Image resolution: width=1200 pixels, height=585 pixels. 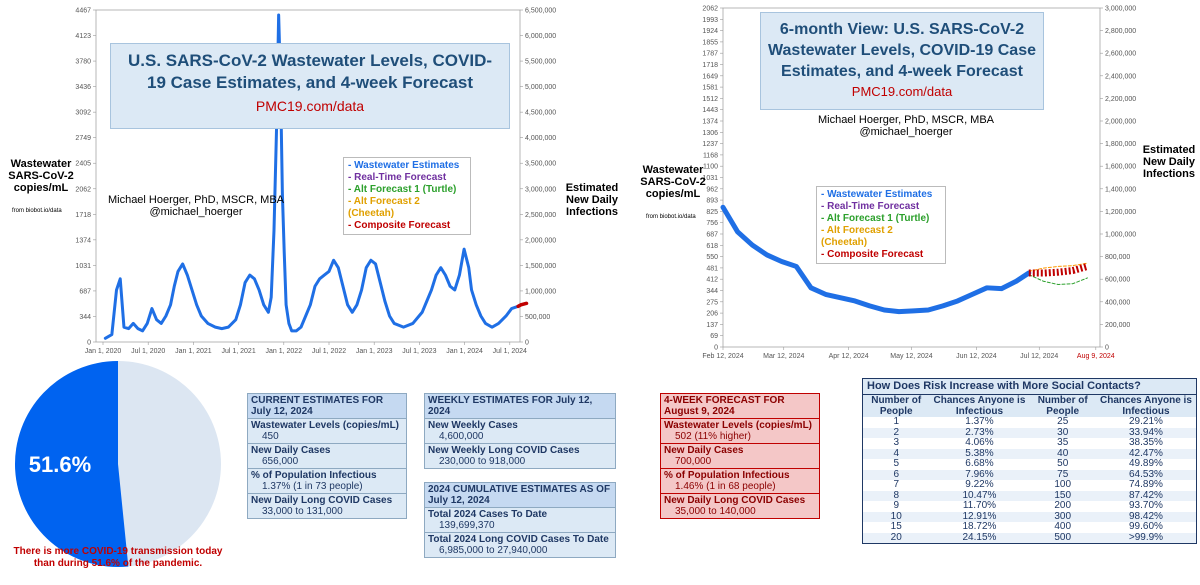 I want to click on weekly-header: WEEKLY ESTIMATES FOR July 12, 2024, so click(x=520, y=406).